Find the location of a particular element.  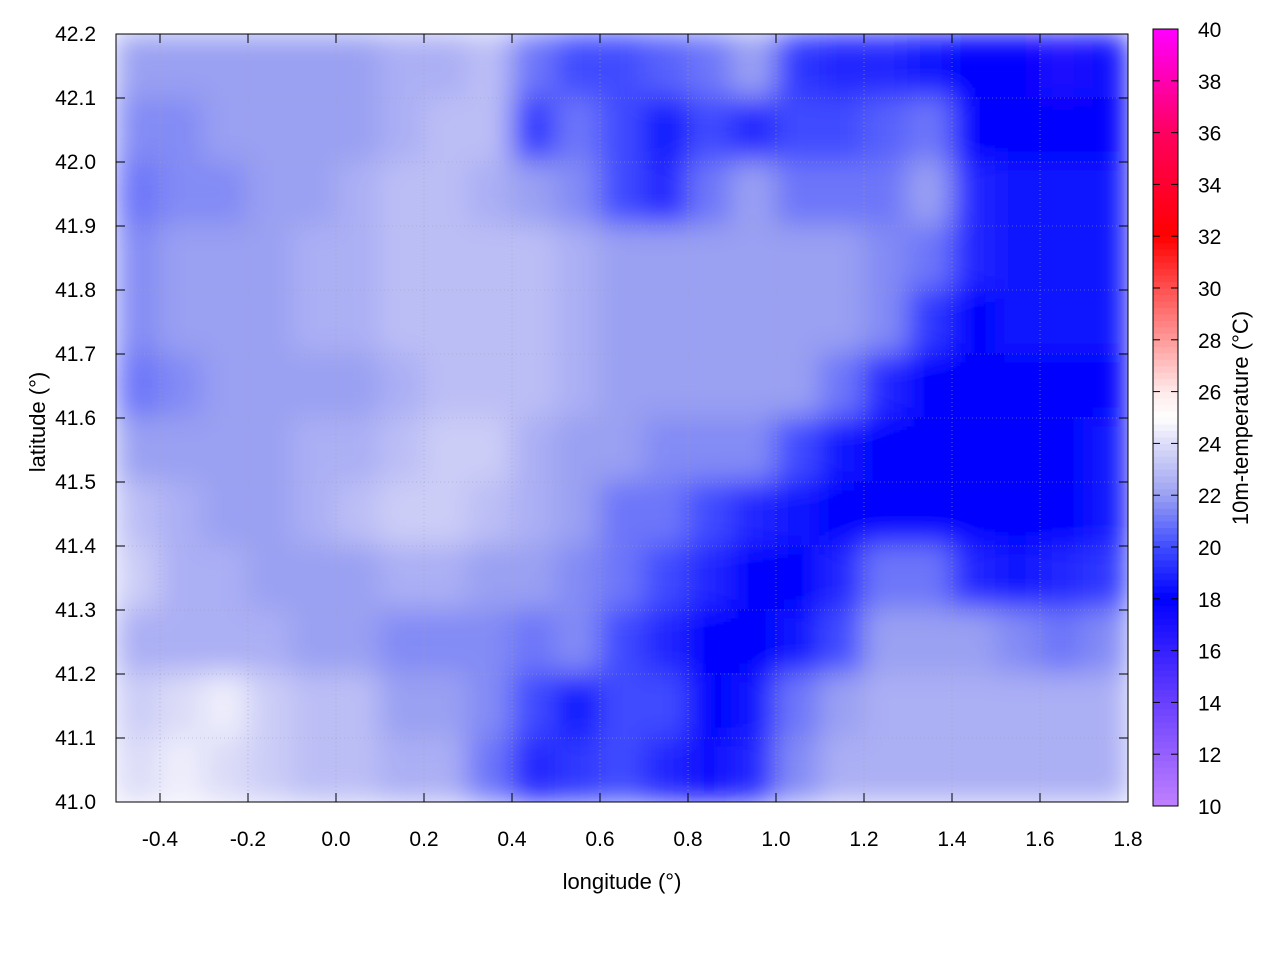

y-tick-label: 41.0 is located at coordinates (75, 802).